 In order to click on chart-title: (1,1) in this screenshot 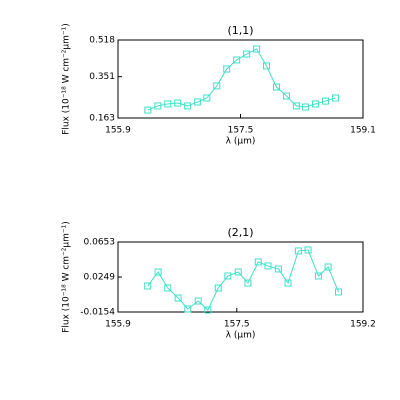, I will do `click(240, 30)`.